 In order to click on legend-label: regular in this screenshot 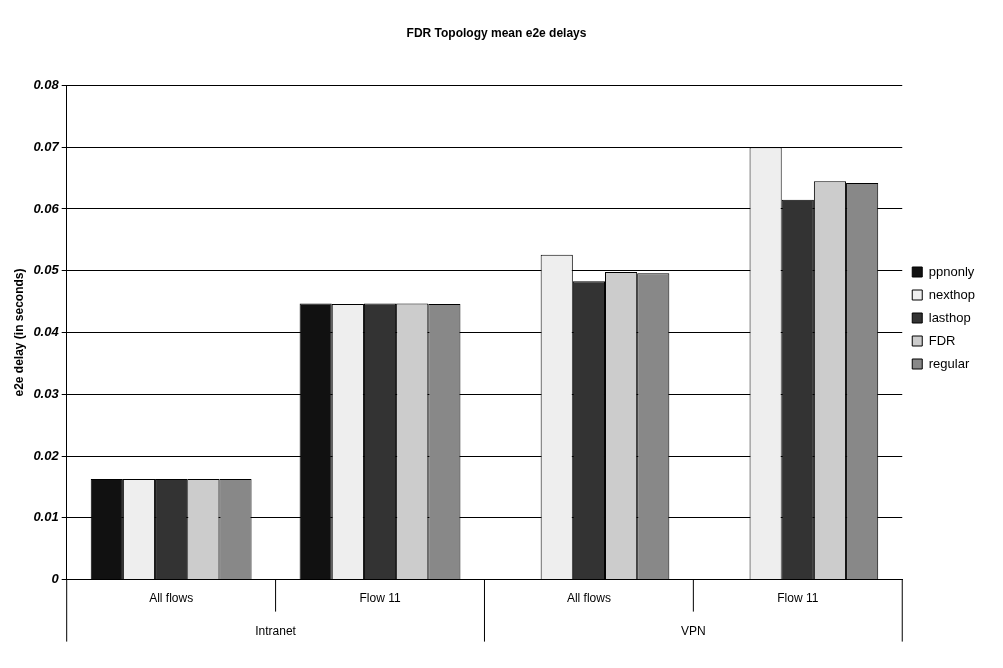, I will do `click(949, 363)`.